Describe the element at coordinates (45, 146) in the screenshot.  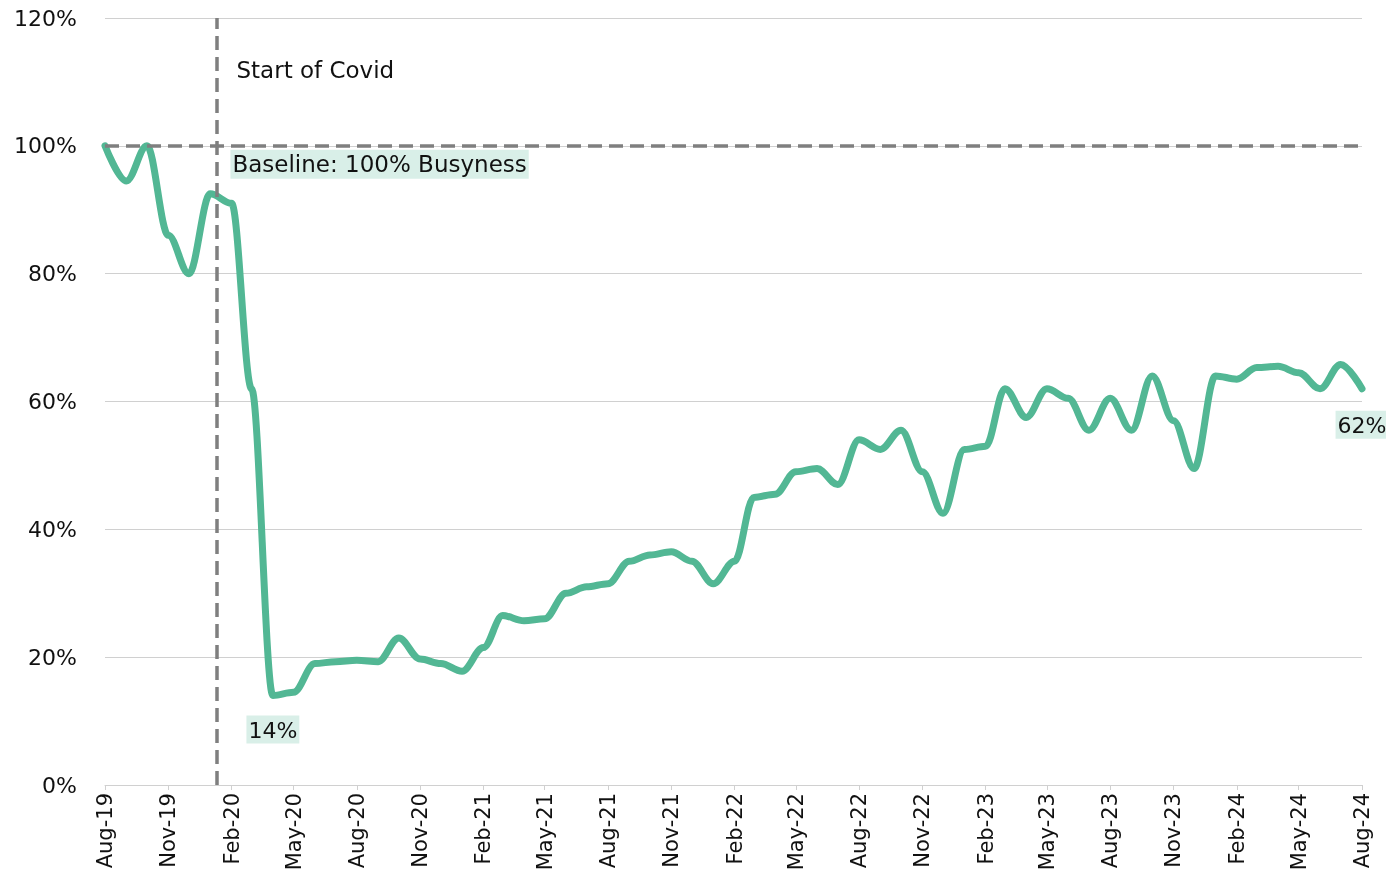
I see `y-tick-label: 100%` at that location.